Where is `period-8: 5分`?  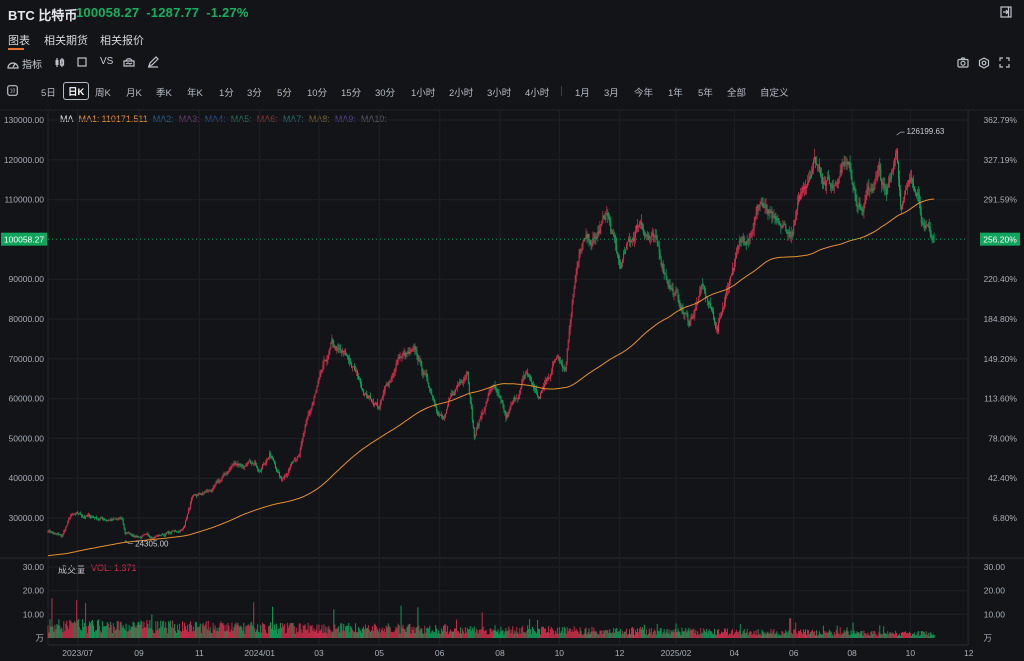 period-8: 5分 is located at coordinates (284, 93).